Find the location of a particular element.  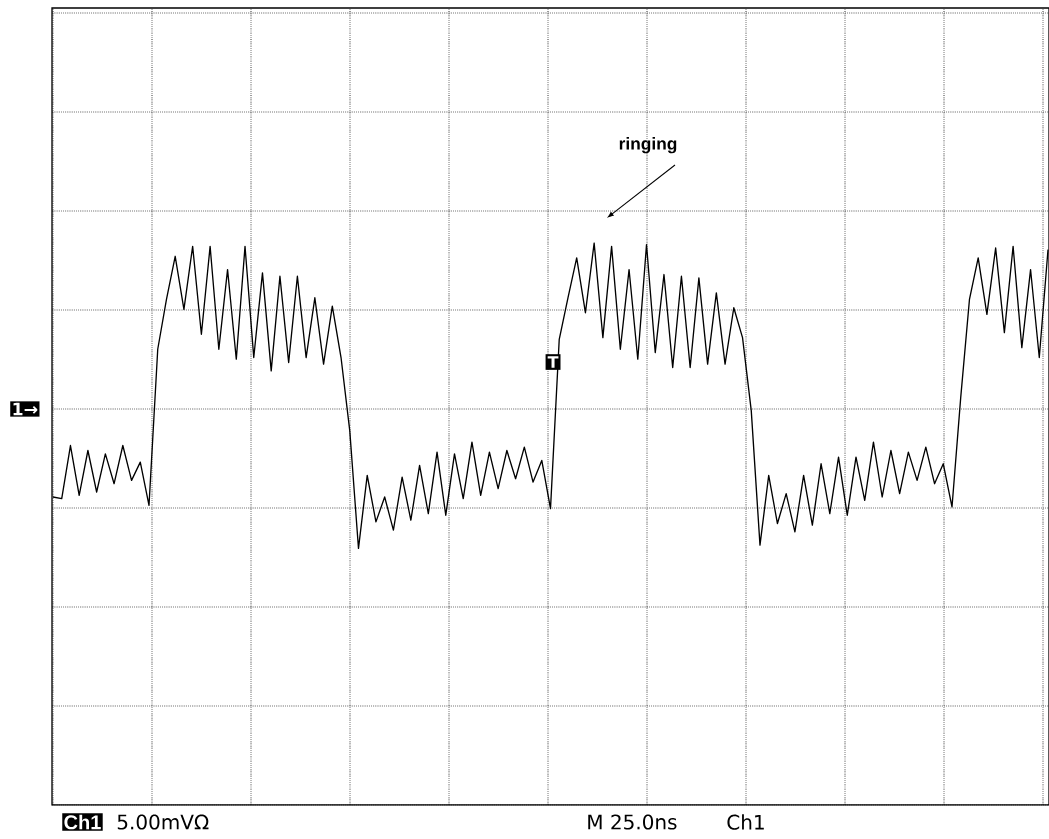

annotation: T is located at coordinates (553, 362).